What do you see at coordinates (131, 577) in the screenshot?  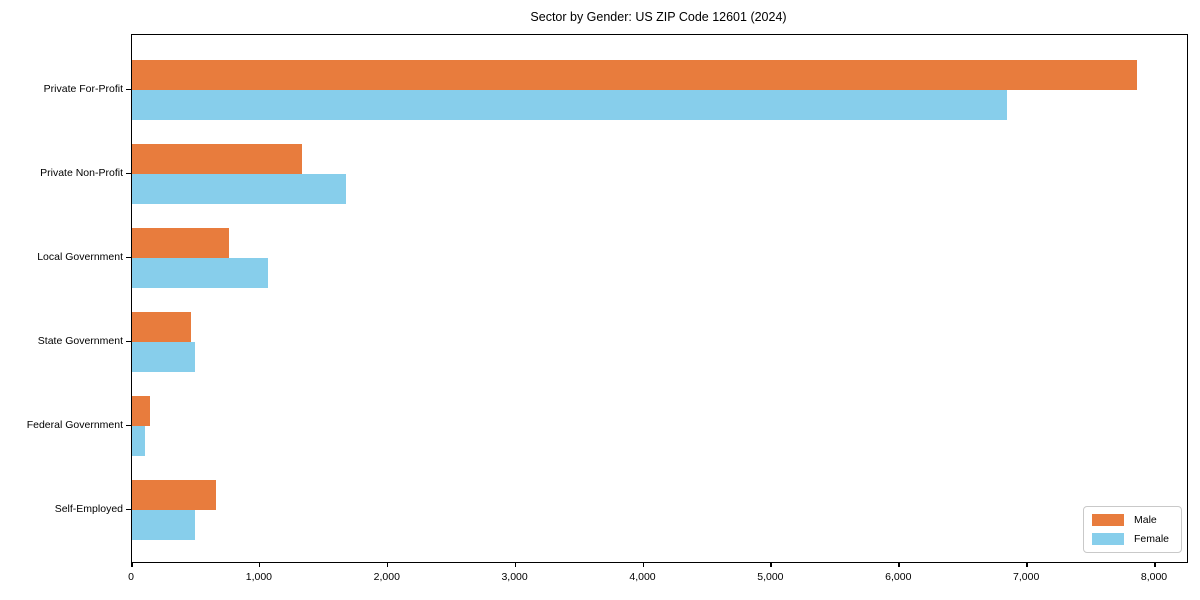 I see `x-tick-label-0: 0` at bounding box center [131, 577].